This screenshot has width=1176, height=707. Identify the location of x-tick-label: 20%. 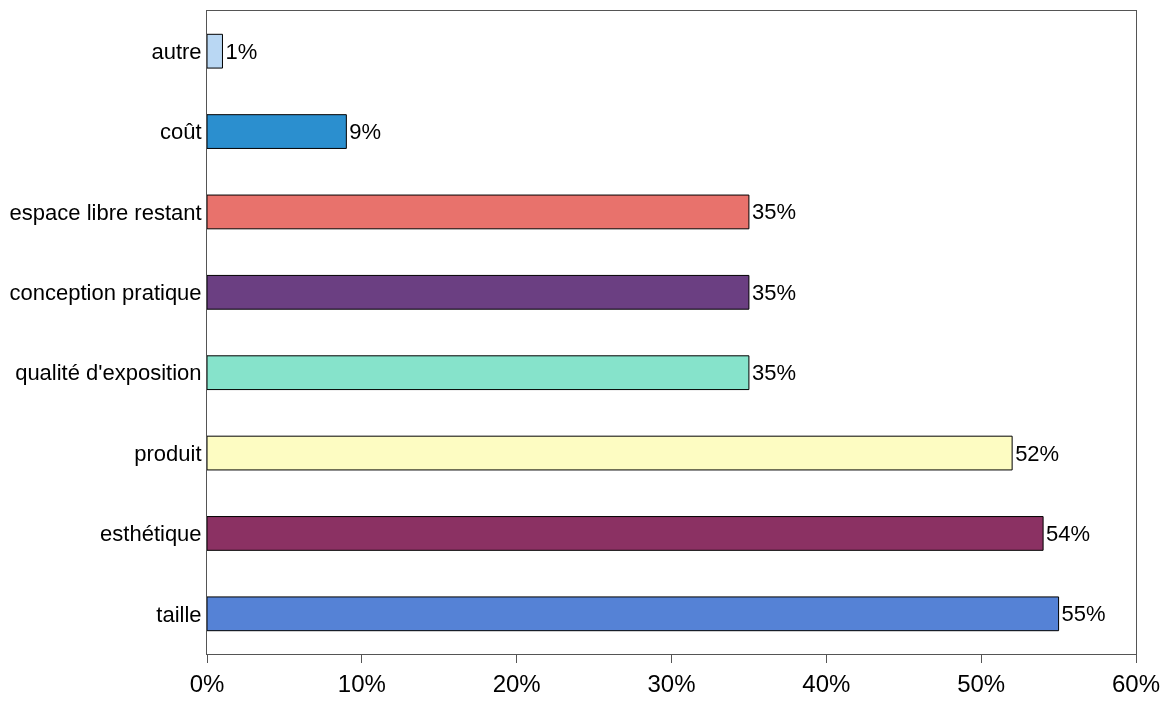
(516, 683).